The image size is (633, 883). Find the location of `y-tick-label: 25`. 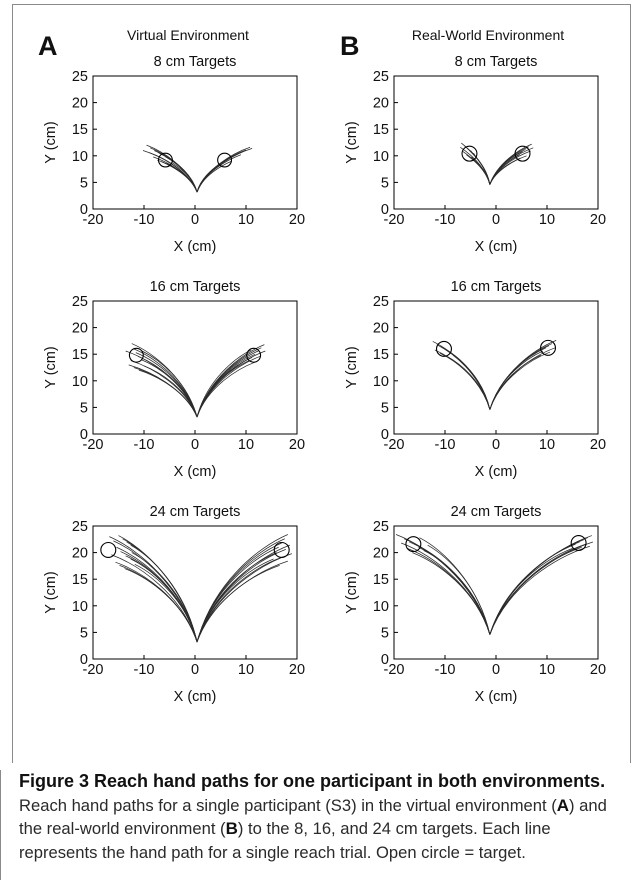

y-tick-label: 25 is located at coordinates (80, 77).